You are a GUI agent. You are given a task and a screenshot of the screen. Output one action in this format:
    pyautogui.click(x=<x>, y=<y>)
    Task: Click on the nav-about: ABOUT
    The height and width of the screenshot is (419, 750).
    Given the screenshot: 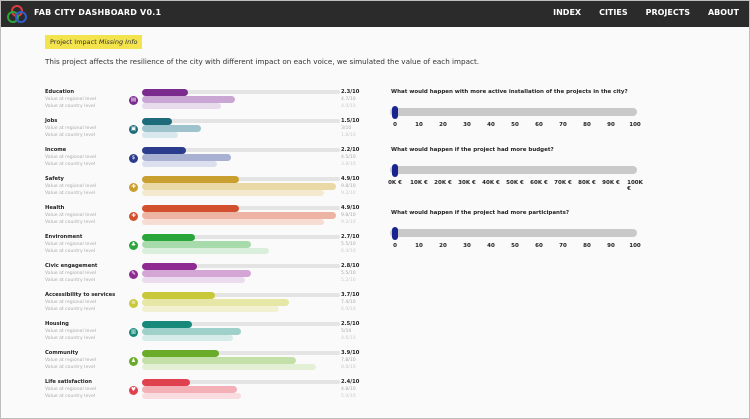 What is the action you would take?
    pyautogui.click(x=723, y=12)
    